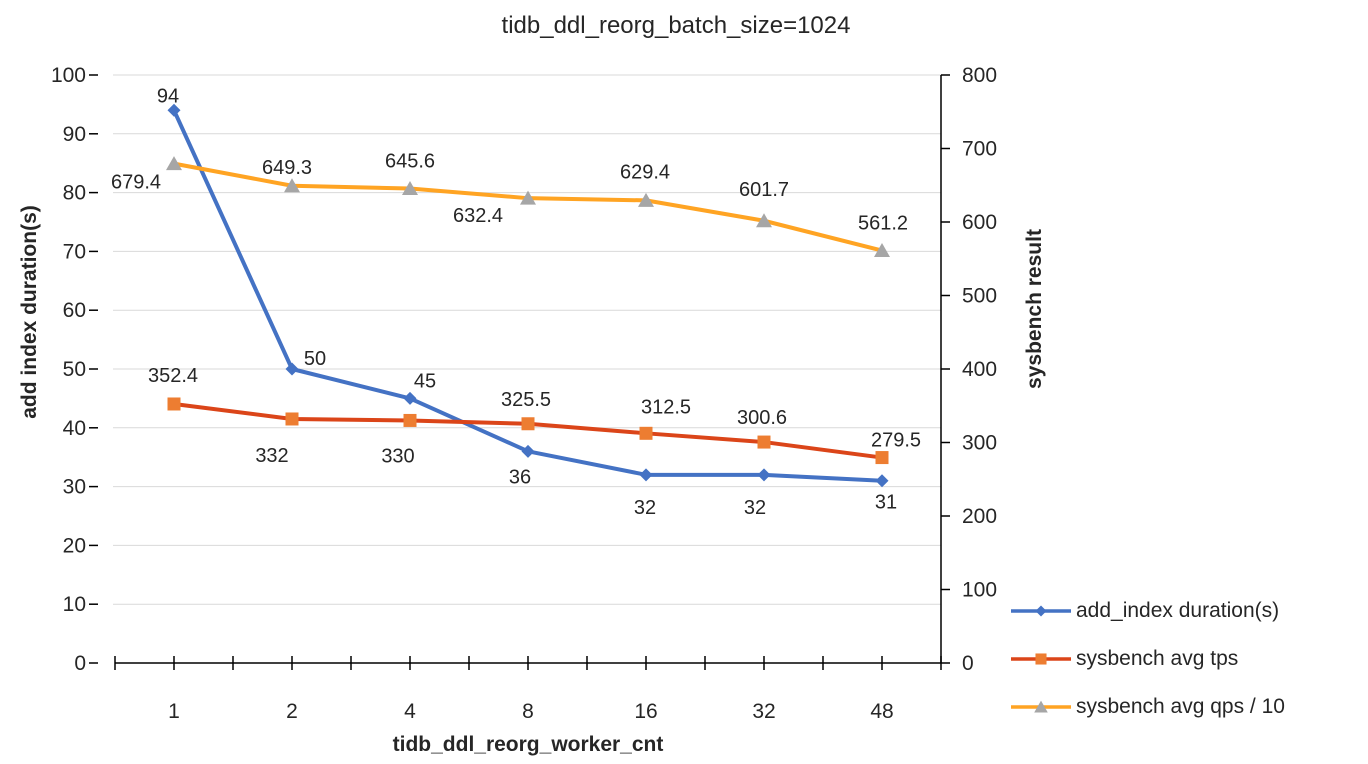 Image resolution: width=1368 pixels, height=764 pixels. Describe the element at coordinates (68, 75) in the screenshot. I see `left-tick-label: 100` at that location.